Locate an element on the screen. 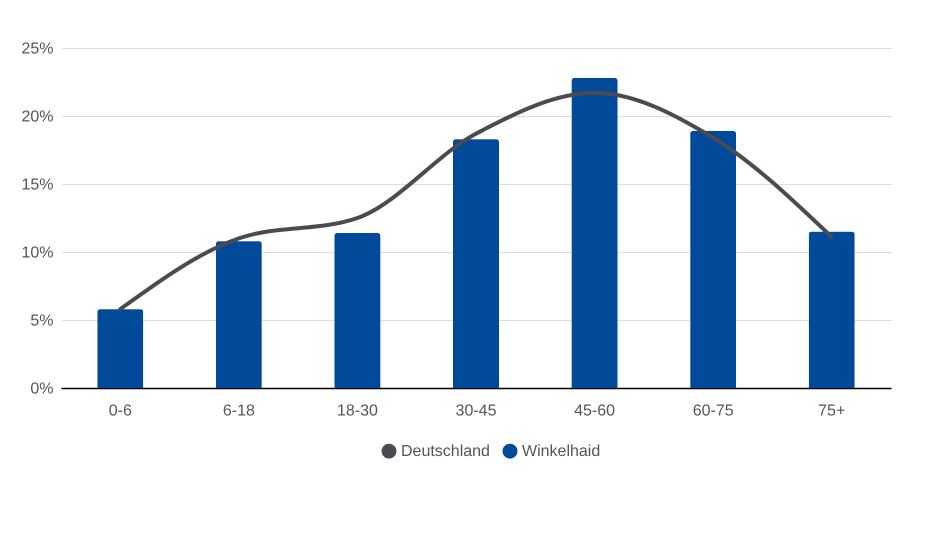 The width and height of the screenshot is (936, 544). y-tick-label: 5% is located at coordinates (42, 321).